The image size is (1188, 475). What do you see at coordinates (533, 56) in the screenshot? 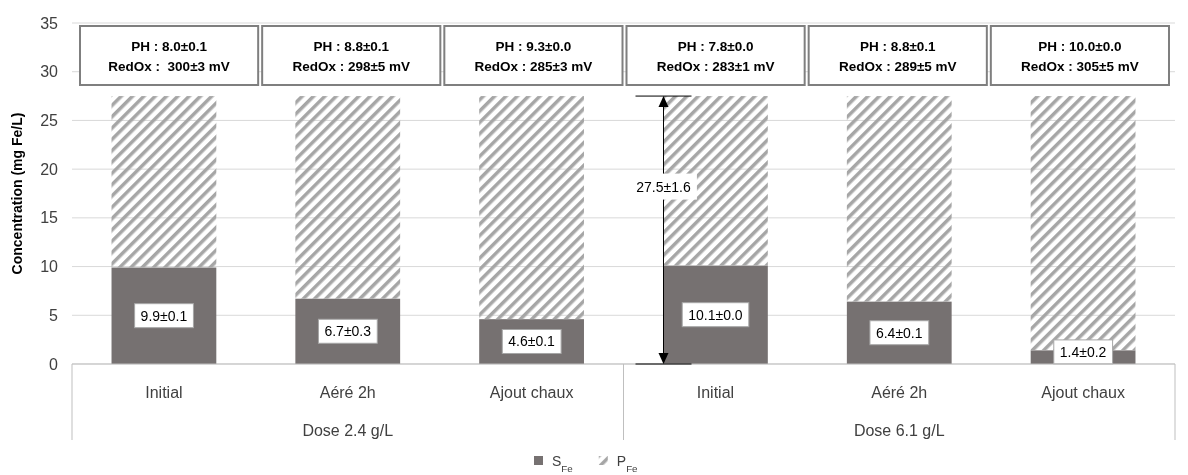
I see `annotation: PH : 9.3±0.0 RedOx : 285±3 mV` at bounding box center [533, 56].